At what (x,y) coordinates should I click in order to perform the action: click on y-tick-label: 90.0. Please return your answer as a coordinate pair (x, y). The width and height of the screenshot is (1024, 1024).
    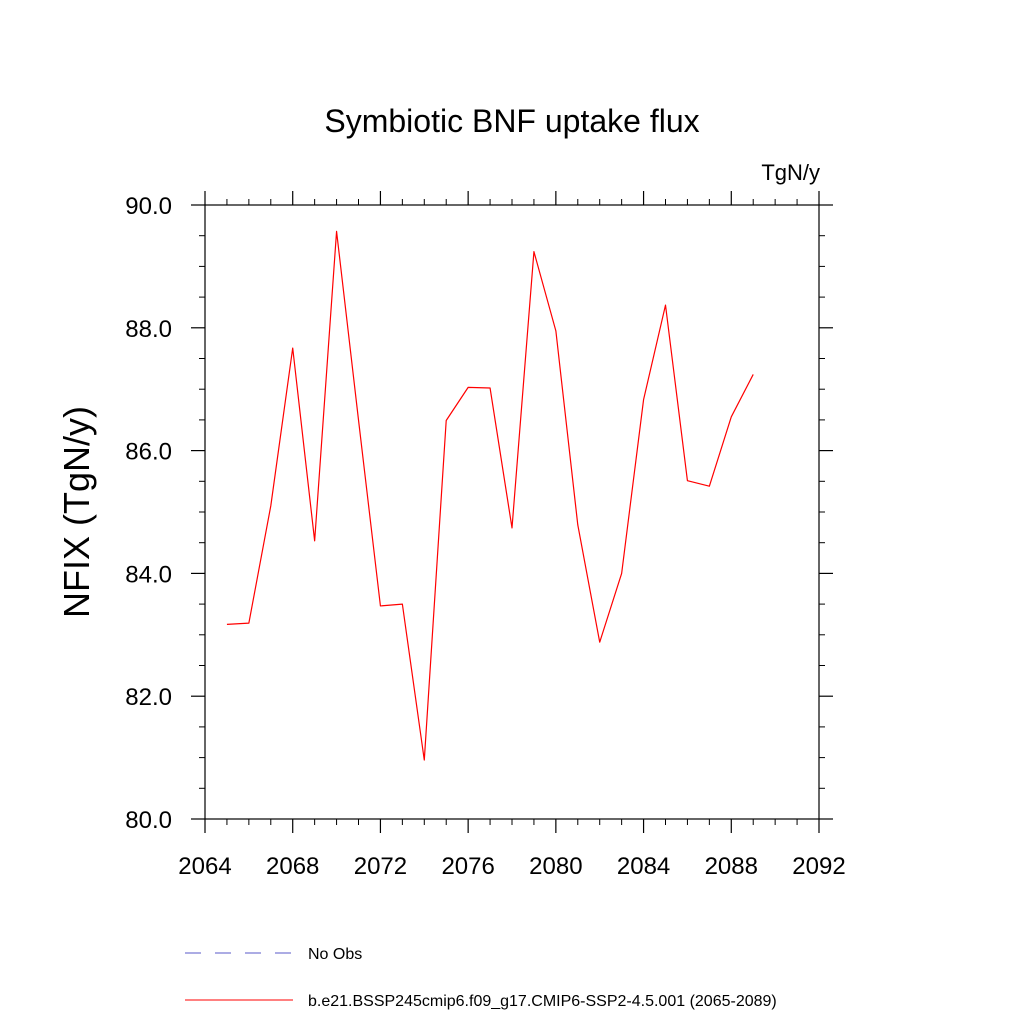
    Looking at the image, I should click on (148, 206).